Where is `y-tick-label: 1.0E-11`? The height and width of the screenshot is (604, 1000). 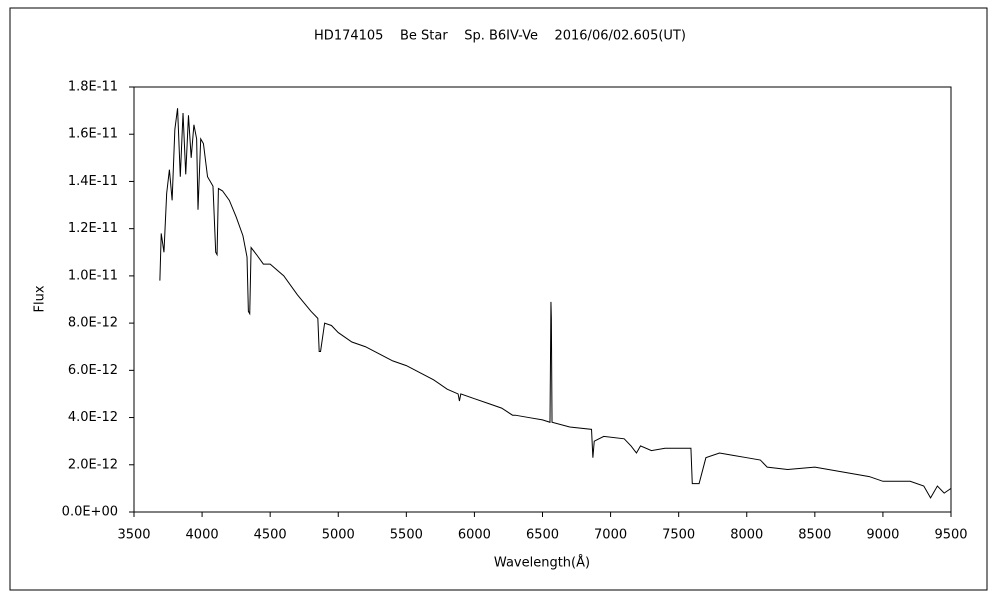
y-tick-label: 1.0E-11 is located at coordinates (93, 275).